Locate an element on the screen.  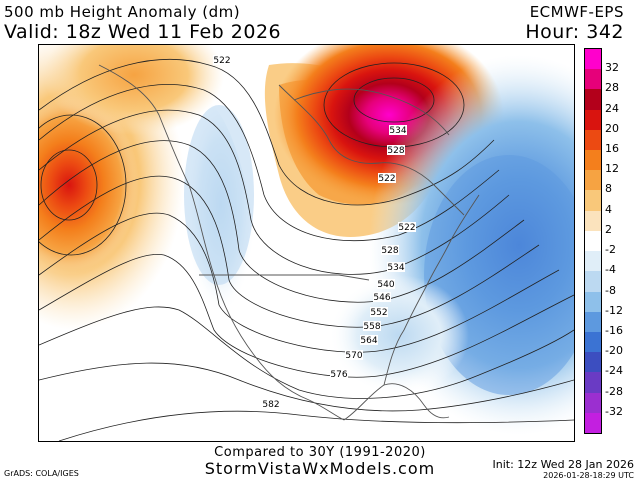
climatology-note: Compared to 30Y (1991-2020) is located at coordinates (320, 452).